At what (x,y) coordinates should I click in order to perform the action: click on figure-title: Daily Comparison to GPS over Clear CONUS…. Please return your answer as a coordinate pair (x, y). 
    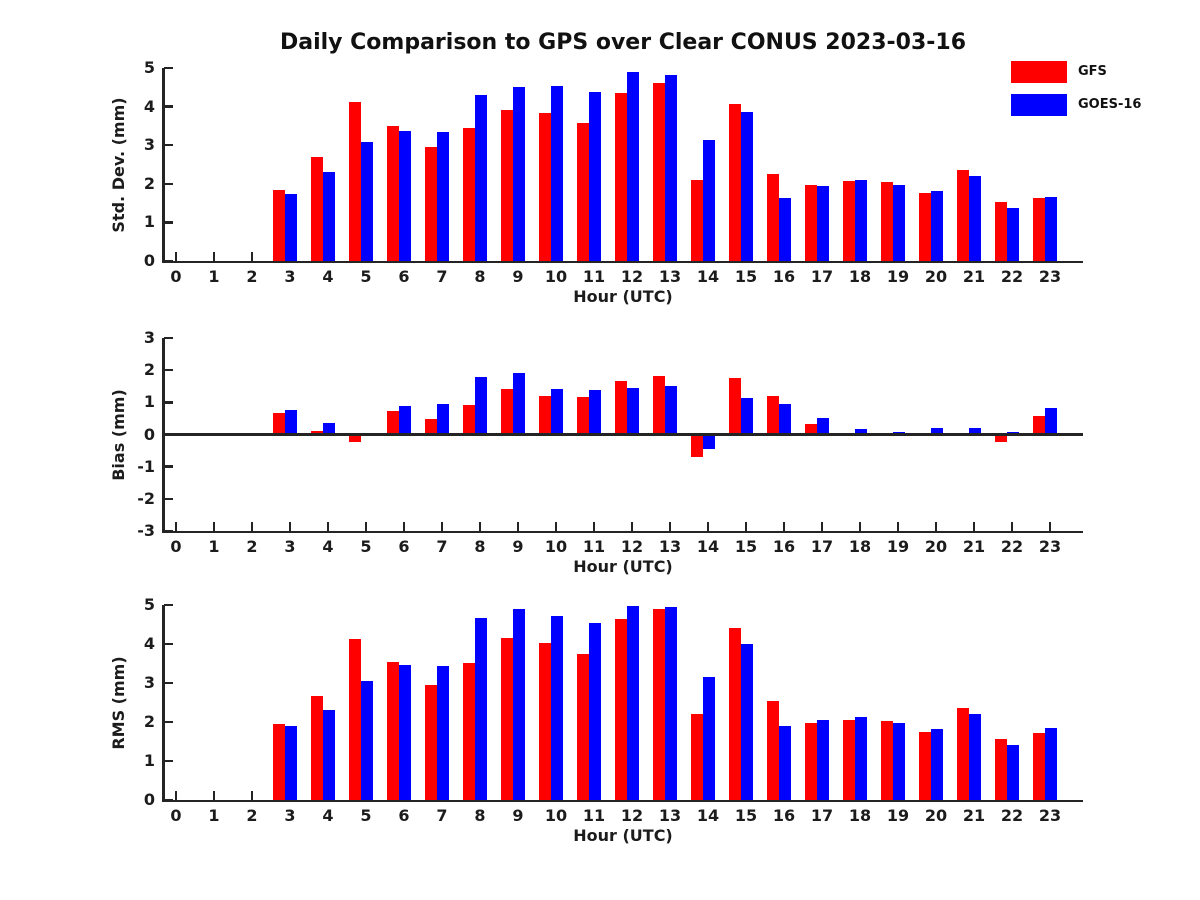
    Looking at the image, I should click on (623, 42).